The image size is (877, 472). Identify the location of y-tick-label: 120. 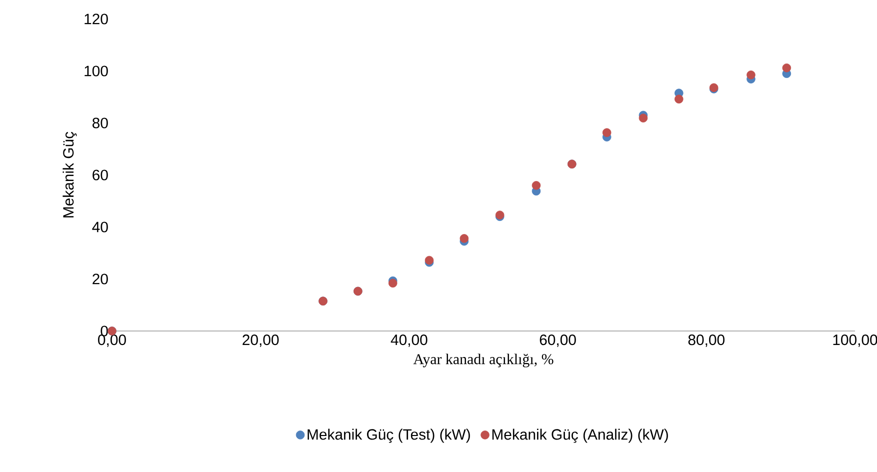
(96, 19).